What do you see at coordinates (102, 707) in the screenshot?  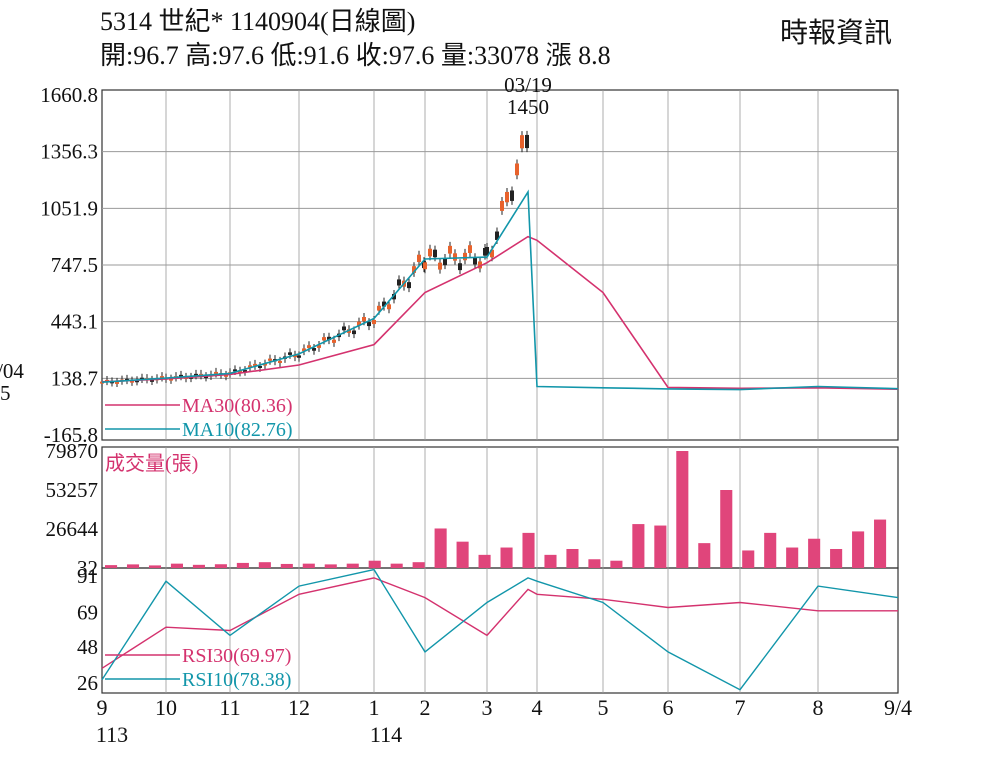 I see `x-month-label: 9` at bounding box center [102, 707].